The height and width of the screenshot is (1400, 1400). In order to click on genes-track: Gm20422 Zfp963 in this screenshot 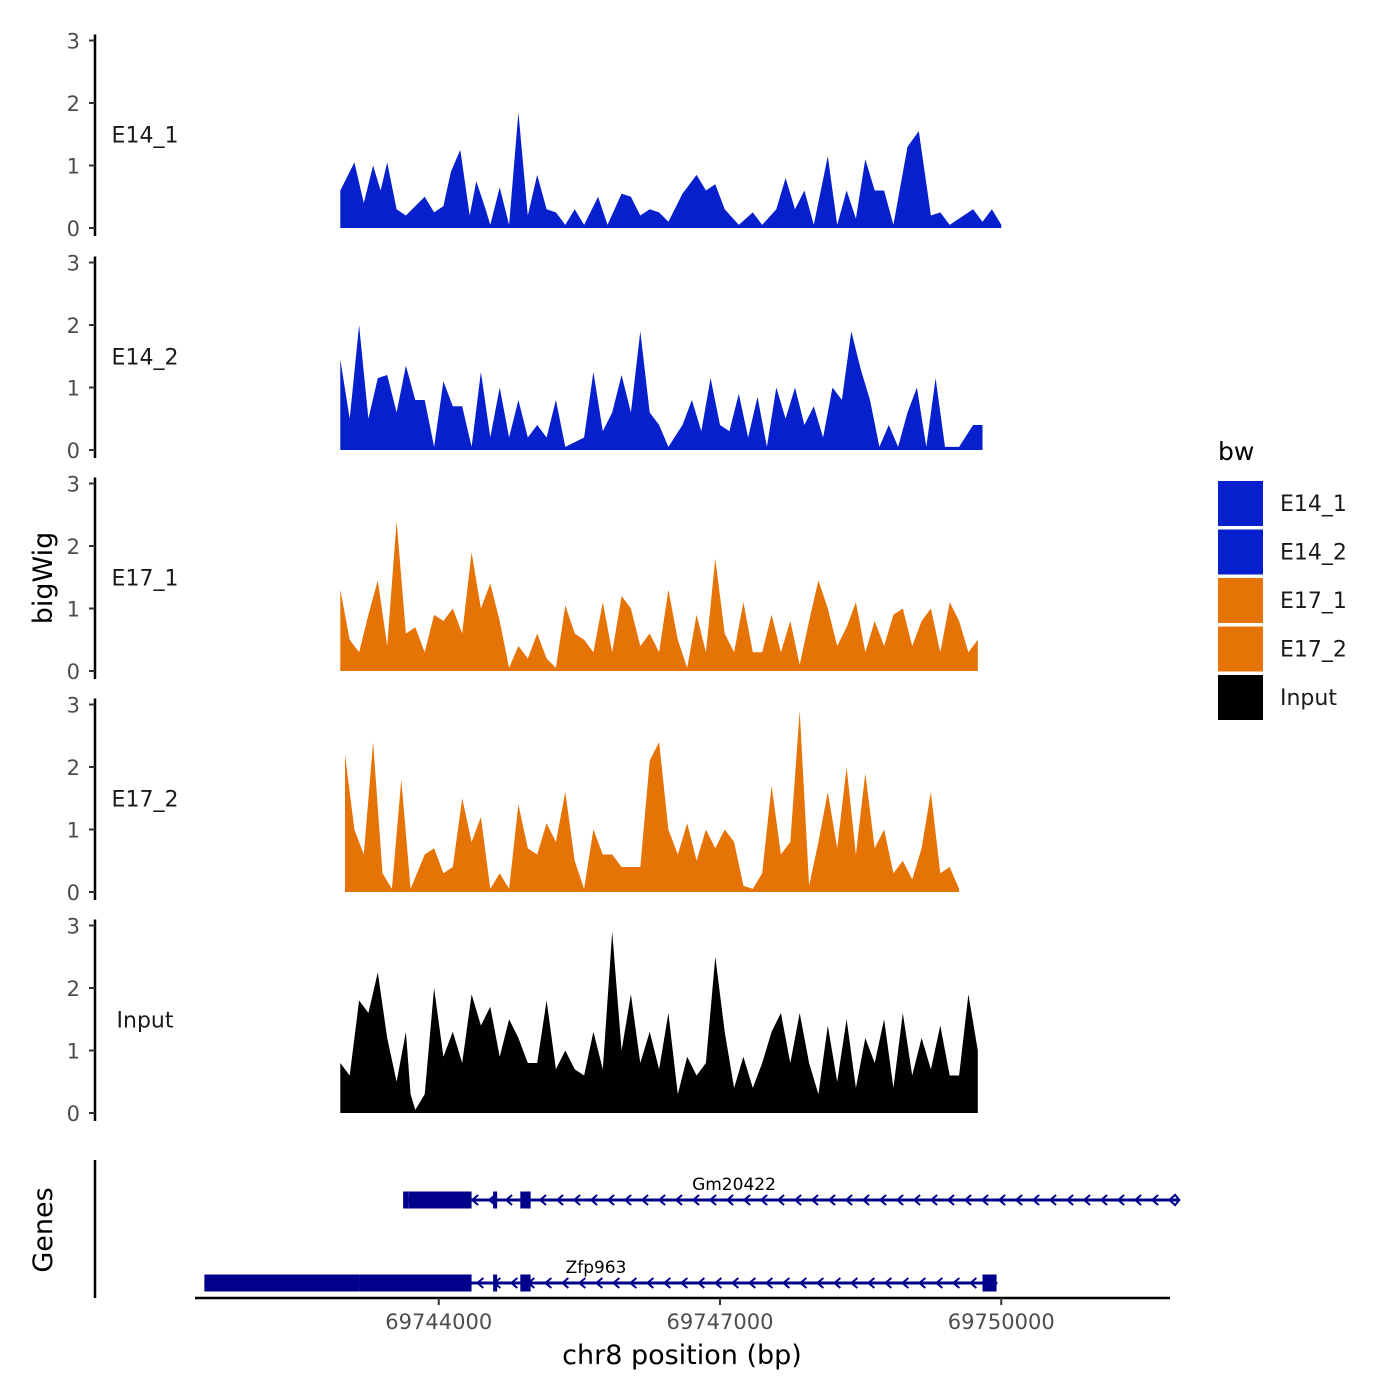, I will do `click(637, 1229)`.